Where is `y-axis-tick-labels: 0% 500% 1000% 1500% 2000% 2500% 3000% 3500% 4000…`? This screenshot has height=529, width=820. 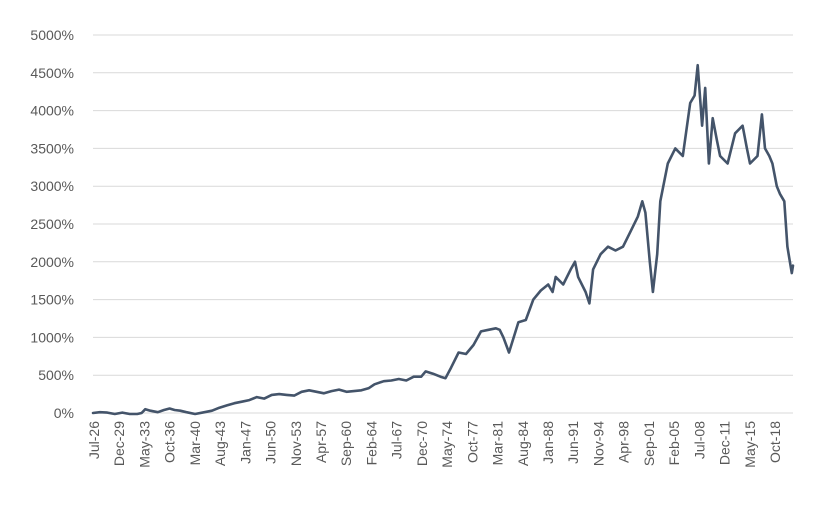
y-axis-tick-labels: 0% 500% 1000% 1500% 2000% 2500% 3000% 3500% 4000… is located at coordinates (52, 224).